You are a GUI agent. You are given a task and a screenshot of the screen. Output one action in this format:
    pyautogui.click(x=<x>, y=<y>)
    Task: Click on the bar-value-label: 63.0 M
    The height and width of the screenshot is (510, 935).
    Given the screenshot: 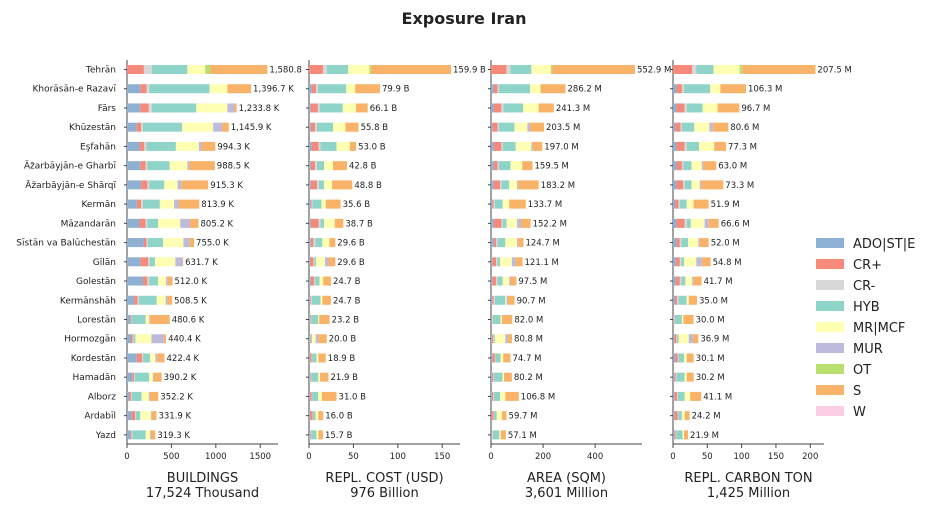 What is the action you would take?
    pyautogui.click(x=732, y=167)
    